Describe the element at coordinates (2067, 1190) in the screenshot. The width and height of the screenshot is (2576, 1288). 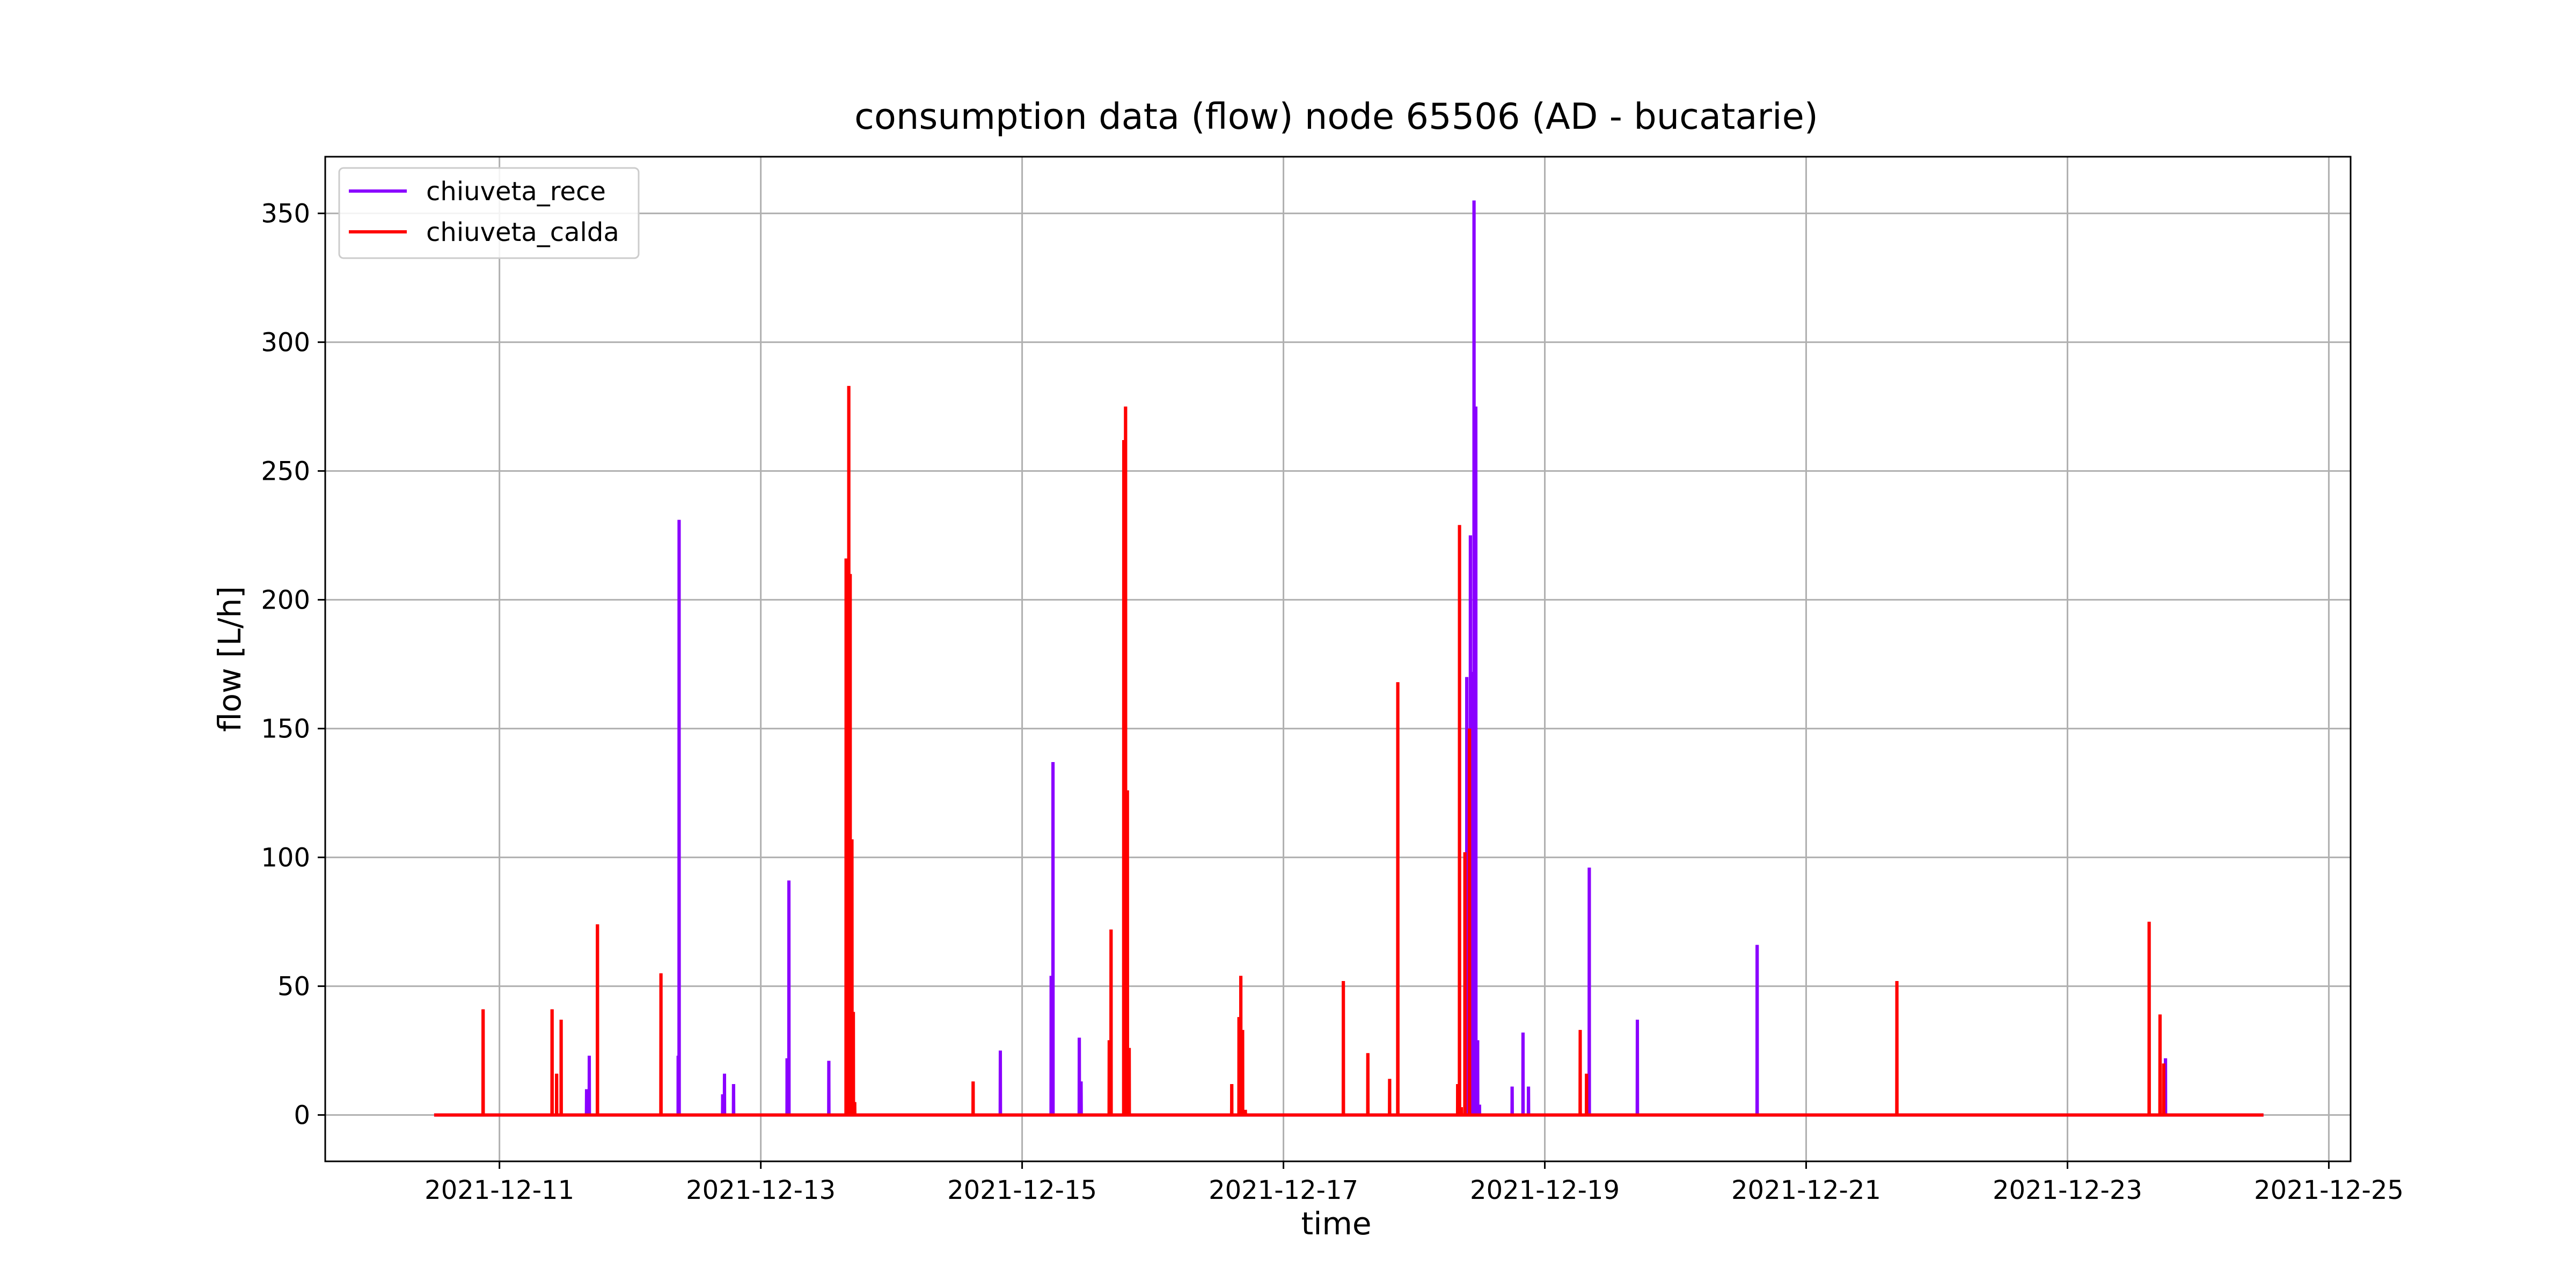
I see `x-tick-label: 2021-12-23` at that location.